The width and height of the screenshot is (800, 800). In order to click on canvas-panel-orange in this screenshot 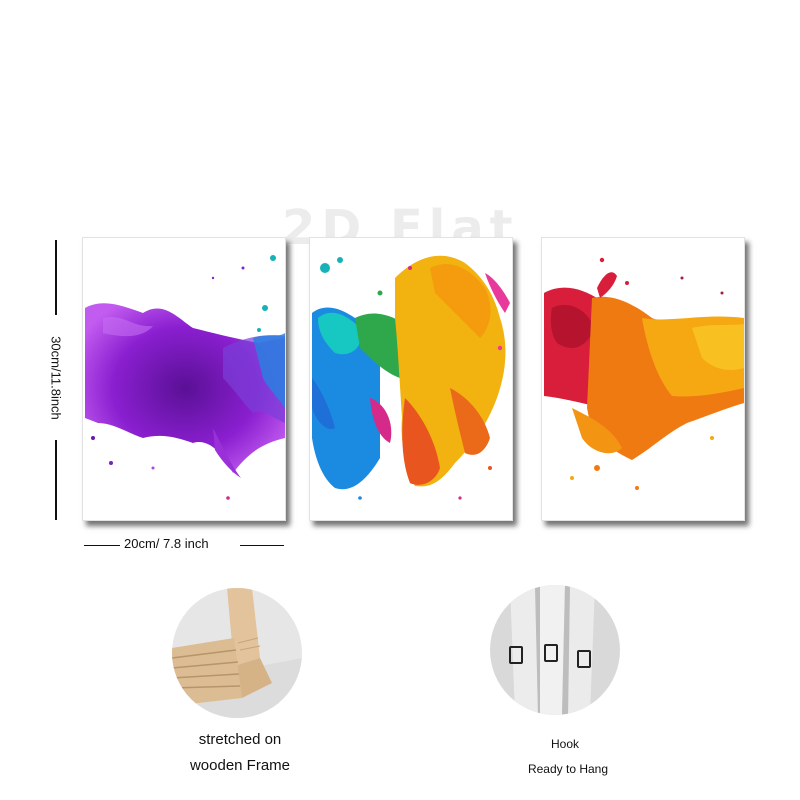, I will do `click(643, 379)`.